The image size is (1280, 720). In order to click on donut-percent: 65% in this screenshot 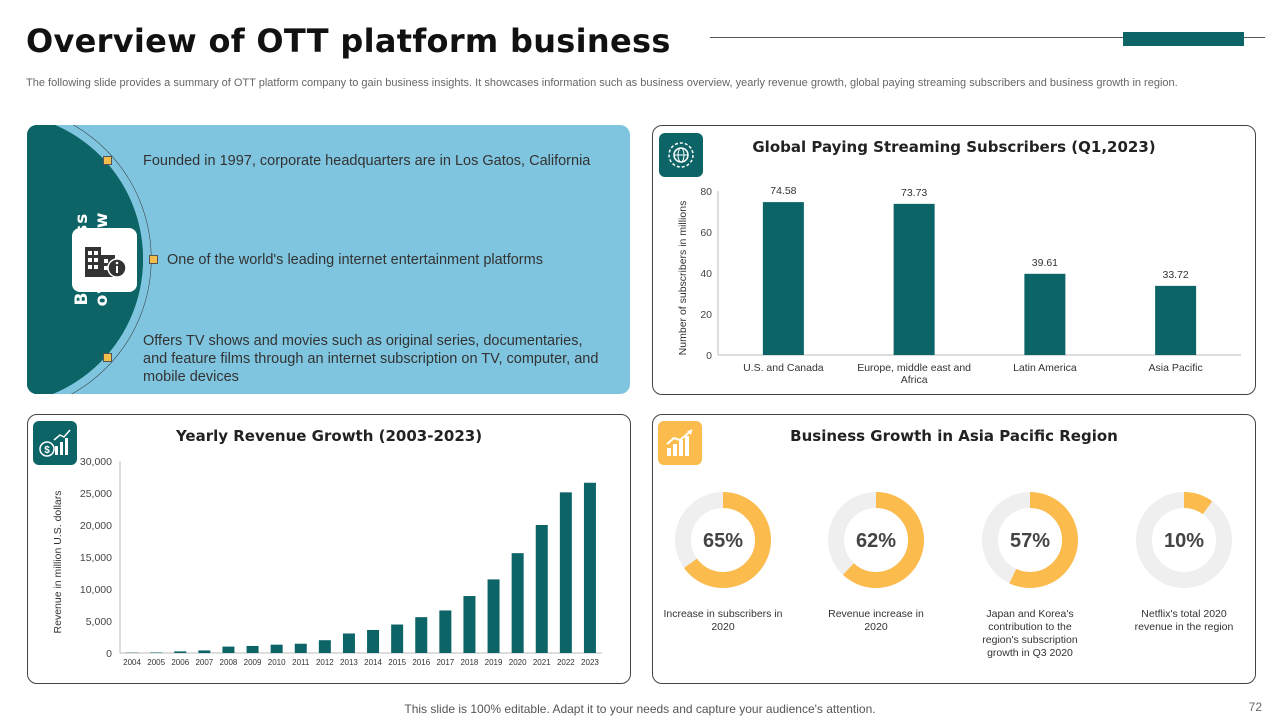, I will do `click(723, 541)`.